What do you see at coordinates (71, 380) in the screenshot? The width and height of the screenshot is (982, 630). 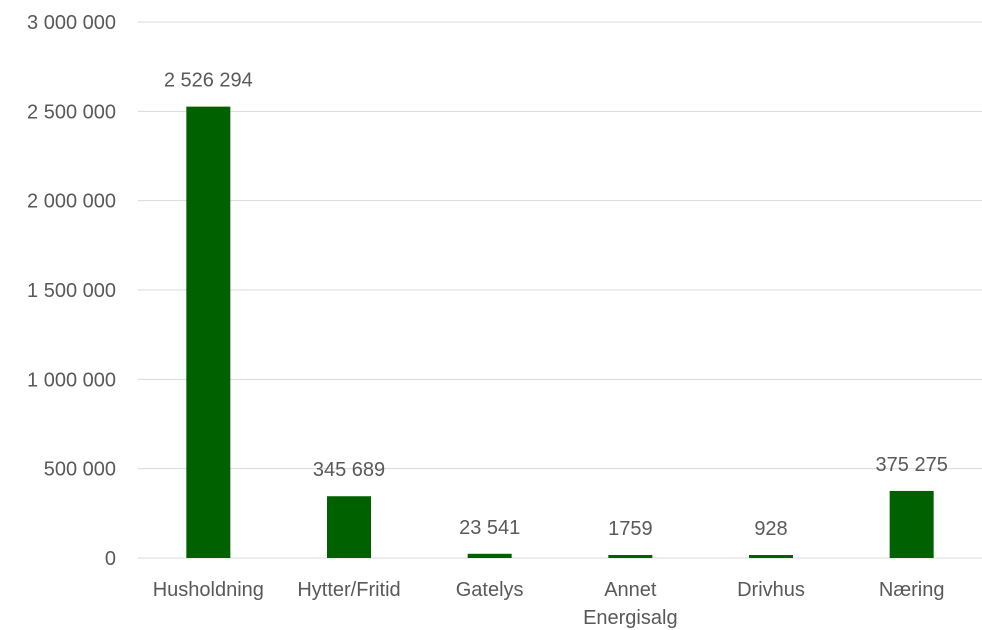 I see `y-tick-label: 1 000 000` at bounding box center [71, 380].